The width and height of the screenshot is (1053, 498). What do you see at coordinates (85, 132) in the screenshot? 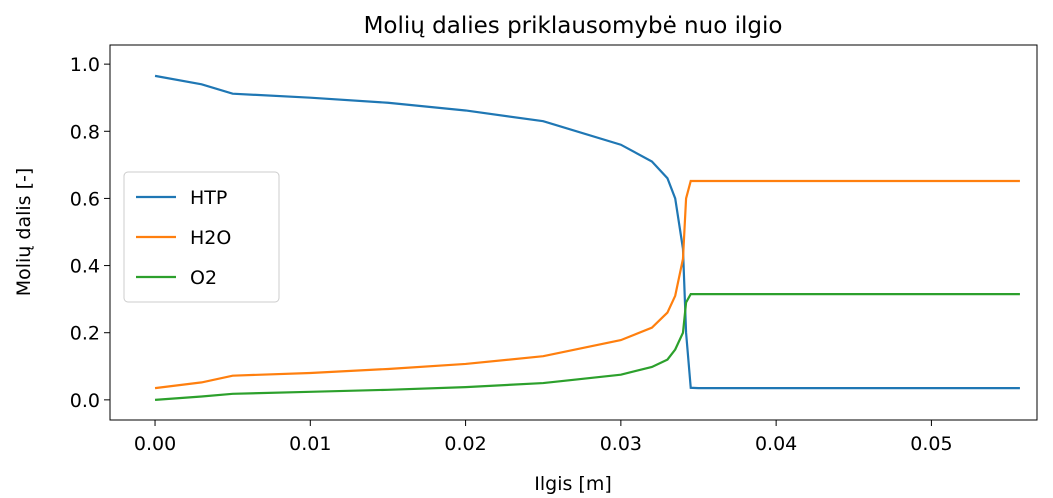
I see `y-tick-label: 0.8` at bounding box center [85, 132].